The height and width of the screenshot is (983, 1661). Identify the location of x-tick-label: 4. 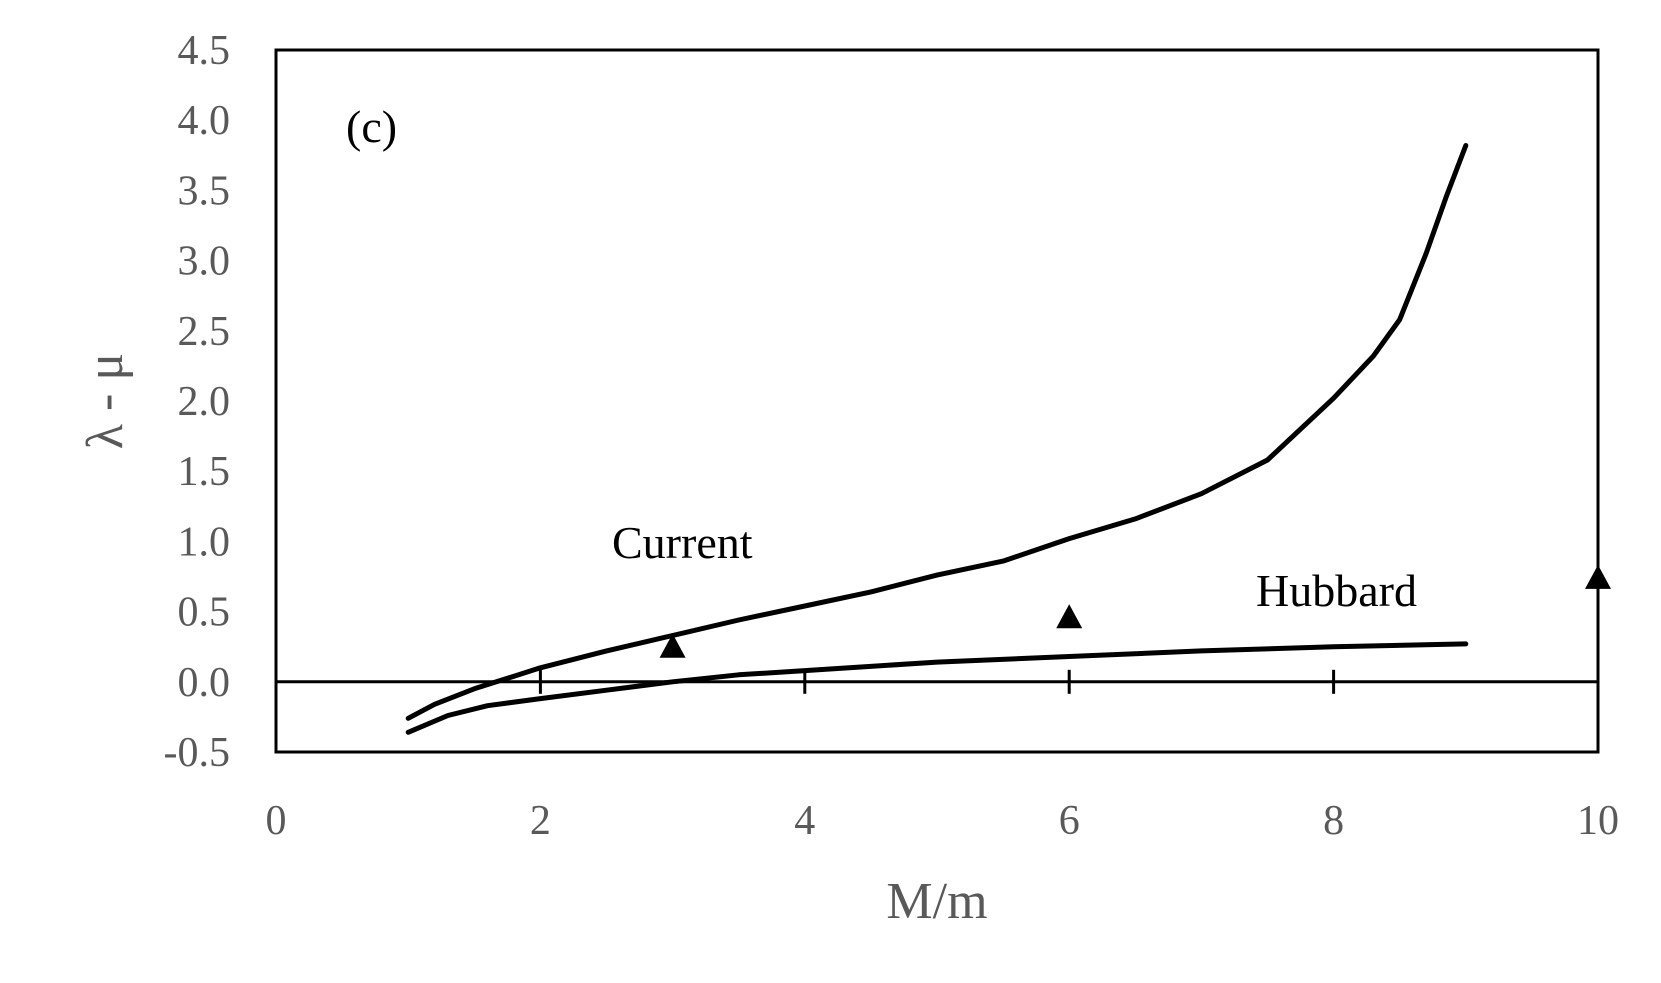
(804, 821).